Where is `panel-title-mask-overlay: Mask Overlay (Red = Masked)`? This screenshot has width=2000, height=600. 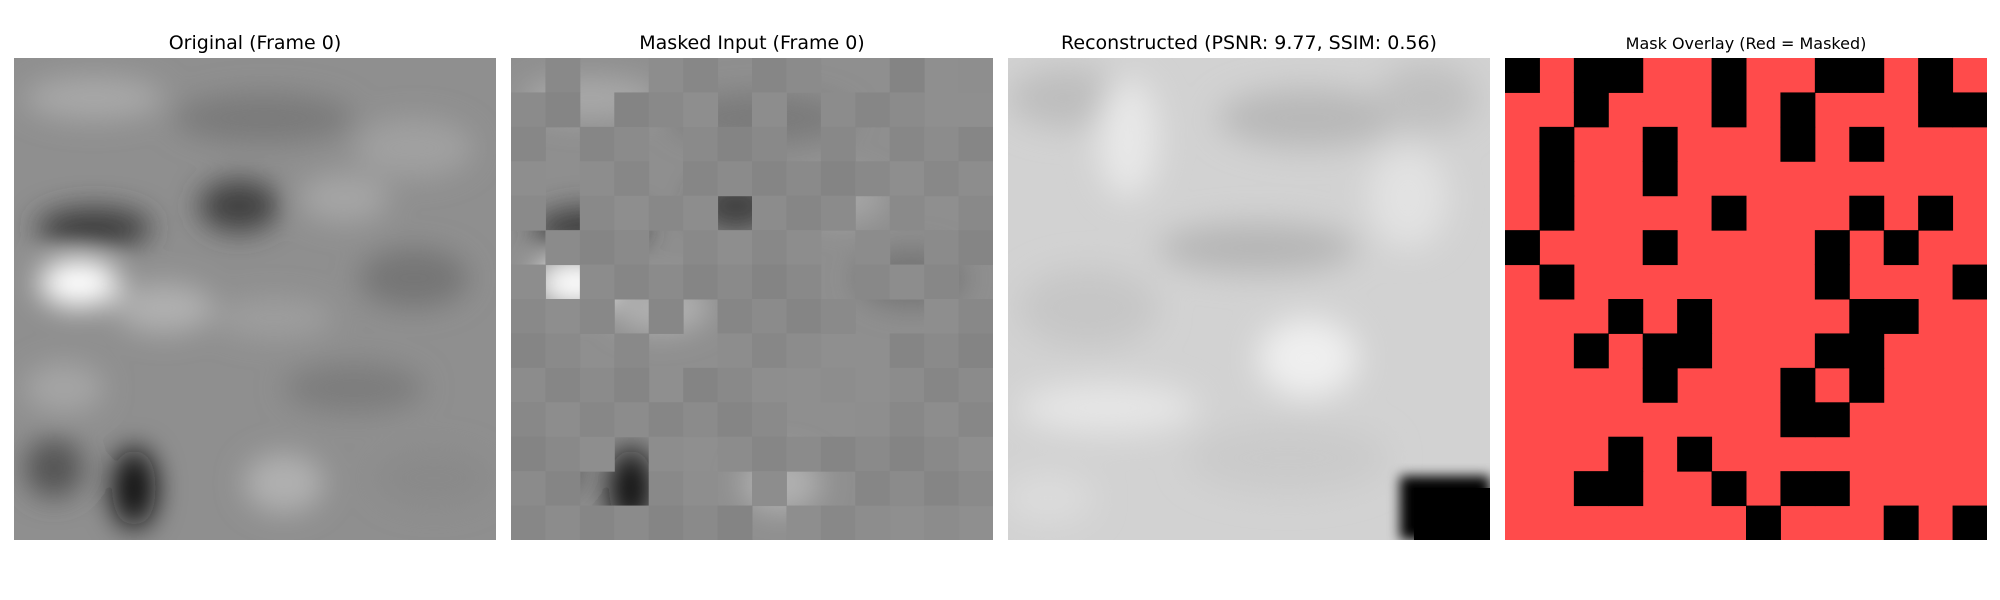
panel-title-mask-overlay: Mask Overlay (Red = Masked) is located at coordinates (1746, 43).